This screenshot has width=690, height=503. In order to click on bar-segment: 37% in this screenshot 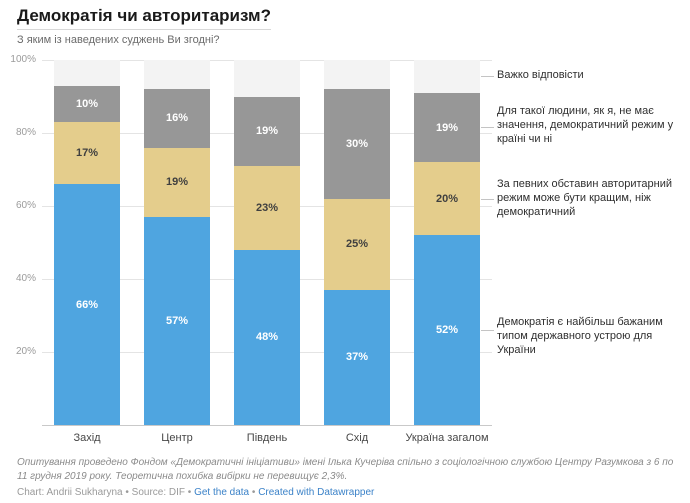, I will do `click(357, 357)`.